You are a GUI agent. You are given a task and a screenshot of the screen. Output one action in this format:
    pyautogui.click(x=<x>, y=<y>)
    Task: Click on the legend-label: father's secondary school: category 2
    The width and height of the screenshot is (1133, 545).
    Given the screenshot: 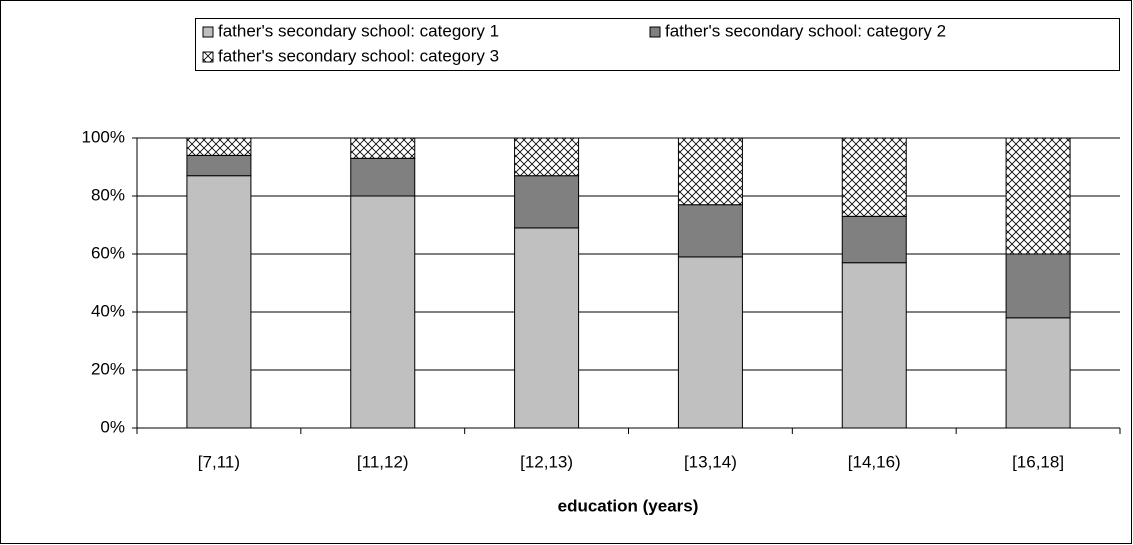 What is the action you would take?
    pyautogui.click(x=805, y=30)
    